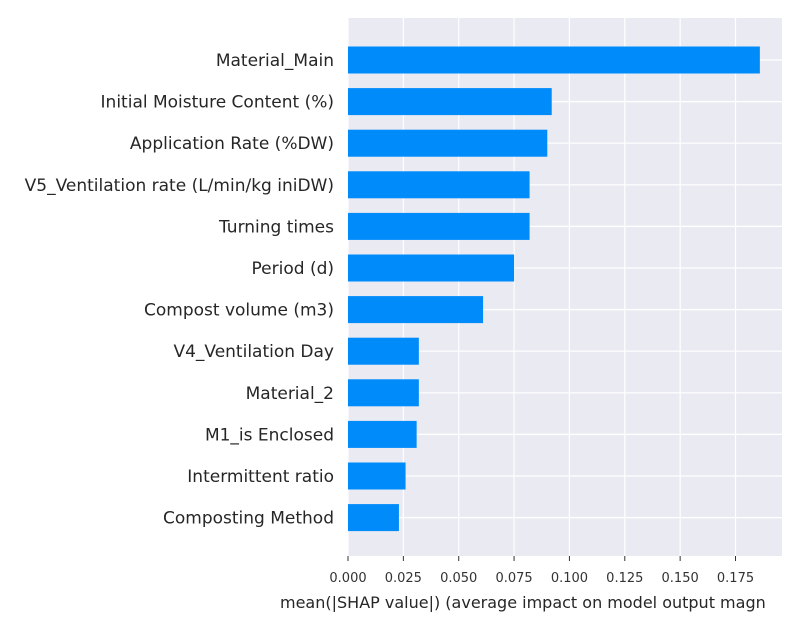 The image size is (800, 630). Describe the element at coordinates (217, 103) in the screenshot. I see `category-label: Initial Moisture Content (%)` at that location.